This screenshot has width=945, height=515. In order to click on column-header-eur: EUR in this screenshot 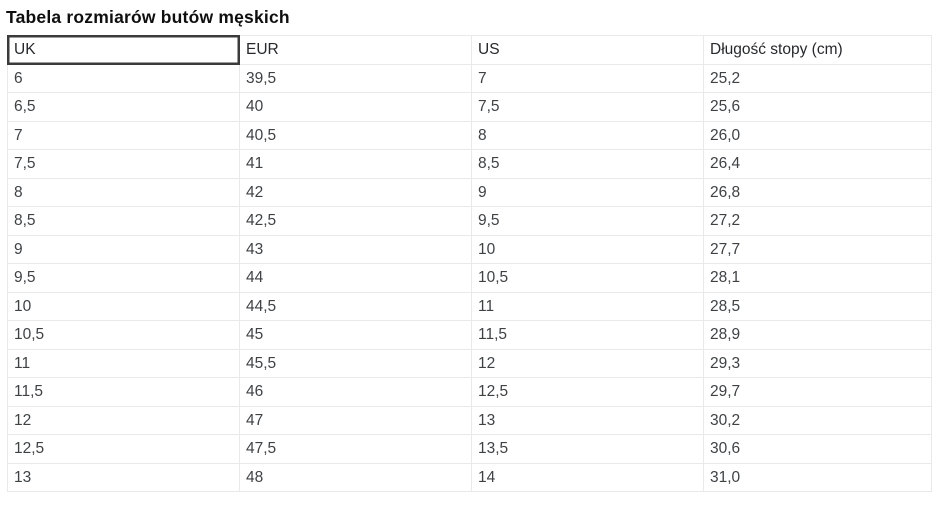, I will do `click(355, 50)`.